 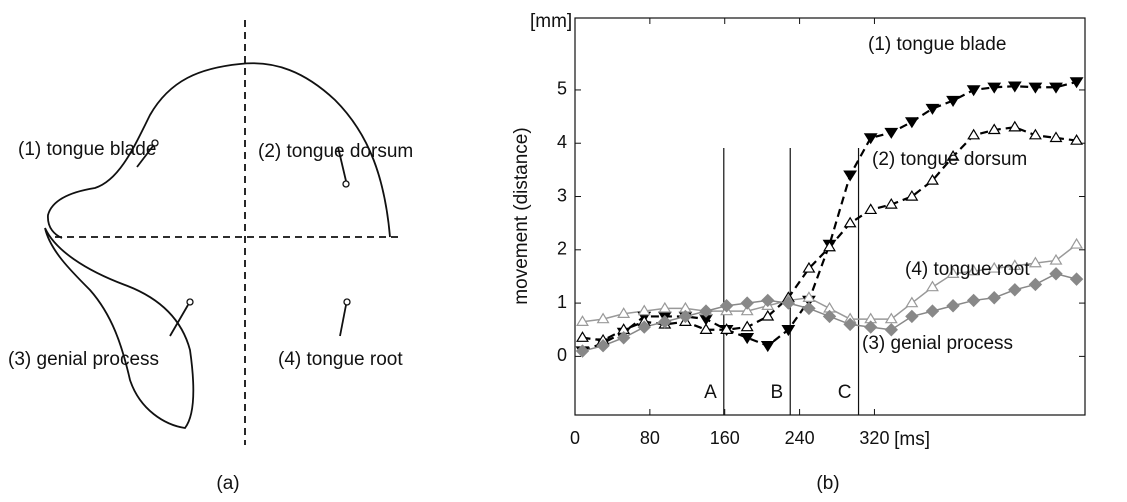 I want to click on diagram-label: (2) tongue dorsum, so click(x=335, y=151).